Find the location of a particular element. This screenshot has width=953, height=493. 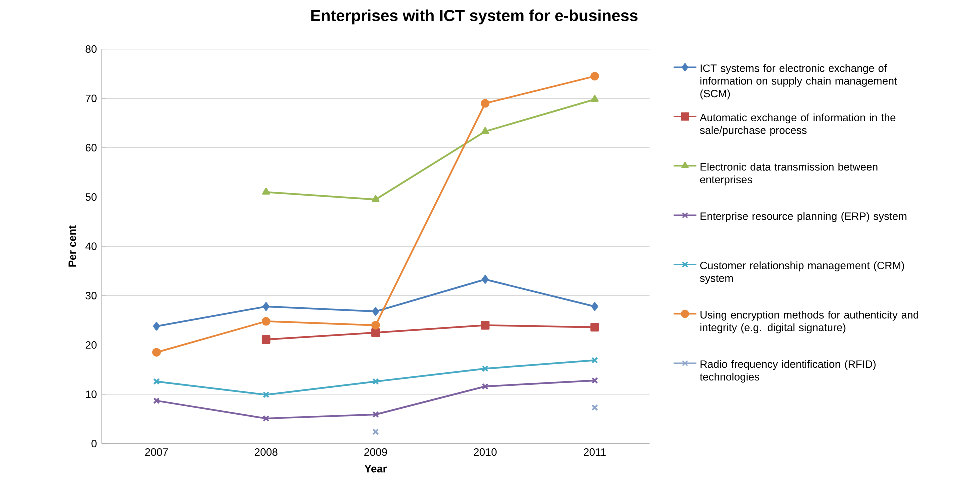

chart-title: Enterprises with ICT system for e-business is located at coordinates (475, 17).